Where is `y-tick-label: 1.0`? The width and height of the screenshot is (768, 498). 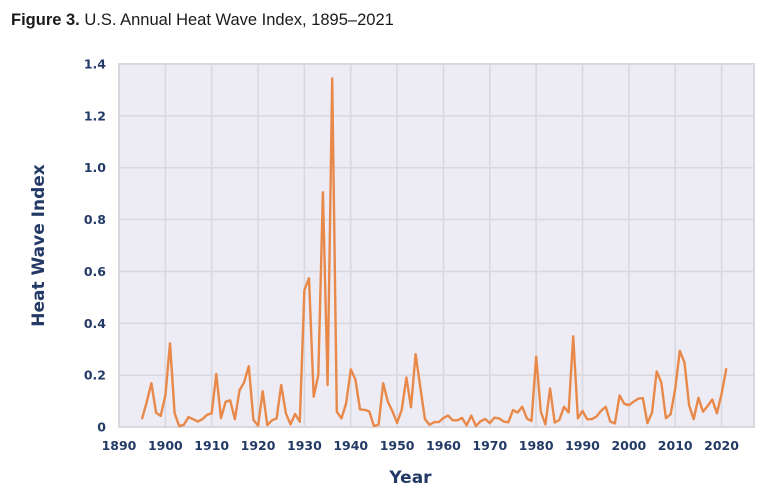
y-tick-label: 1.0 is located at coordinates (95, 167).